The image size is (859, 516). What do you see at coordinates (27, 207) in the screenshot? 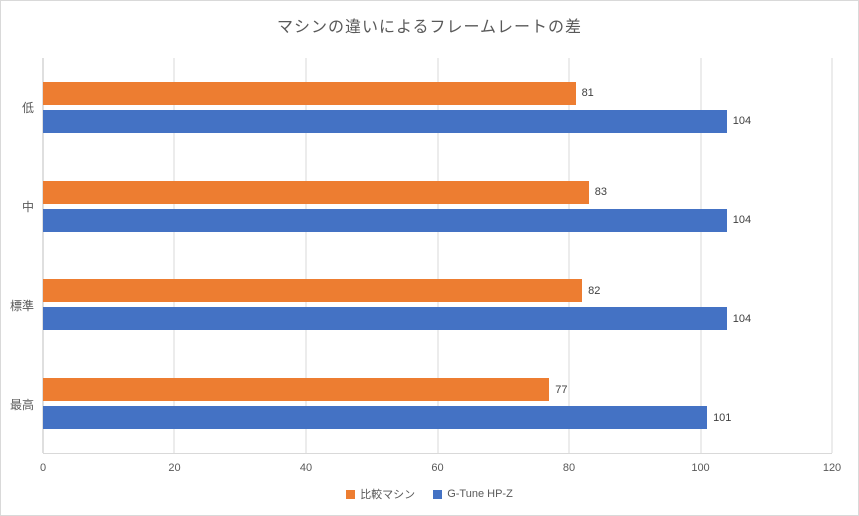
I see `y-category-label: 中` at bounding box center [27, 207].